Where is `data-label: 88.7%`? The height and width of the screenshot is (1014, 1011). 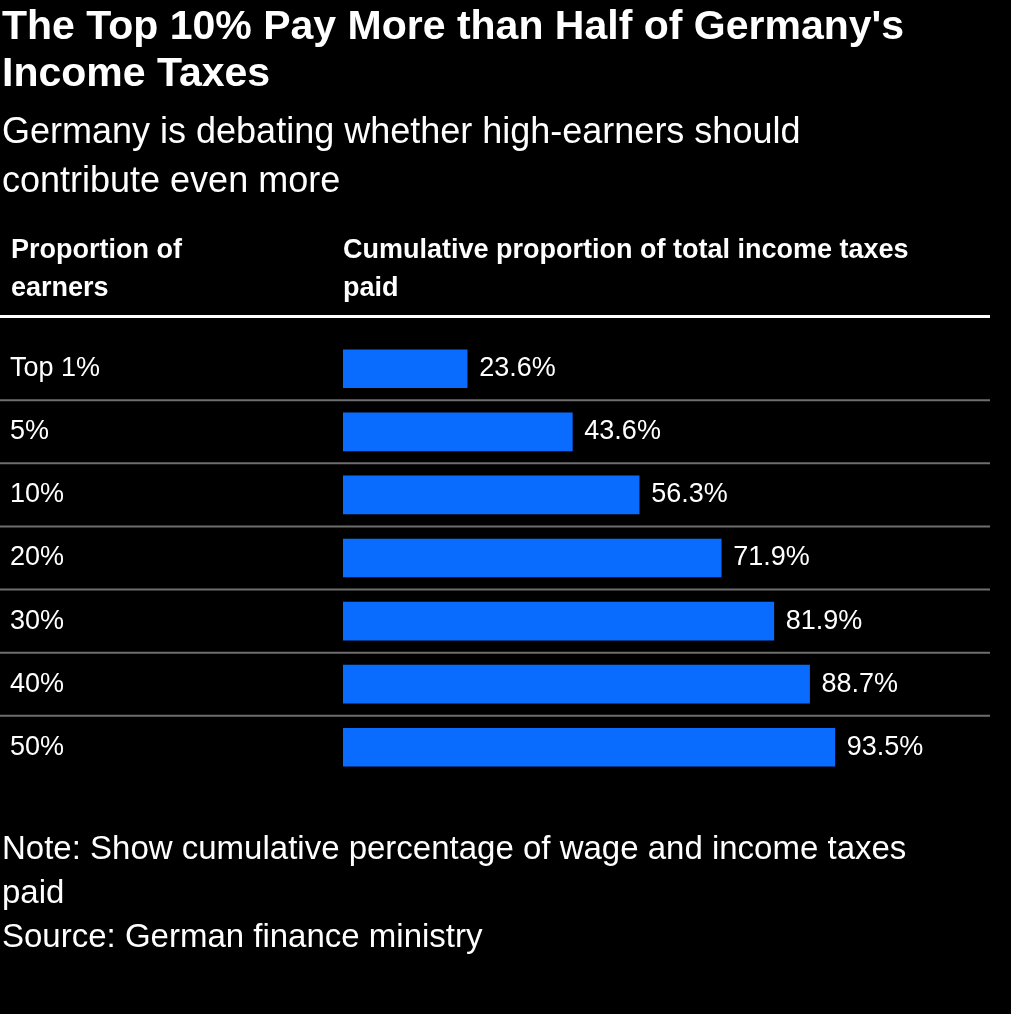
data-label: 88.7% is located at coordinates (860, 682).